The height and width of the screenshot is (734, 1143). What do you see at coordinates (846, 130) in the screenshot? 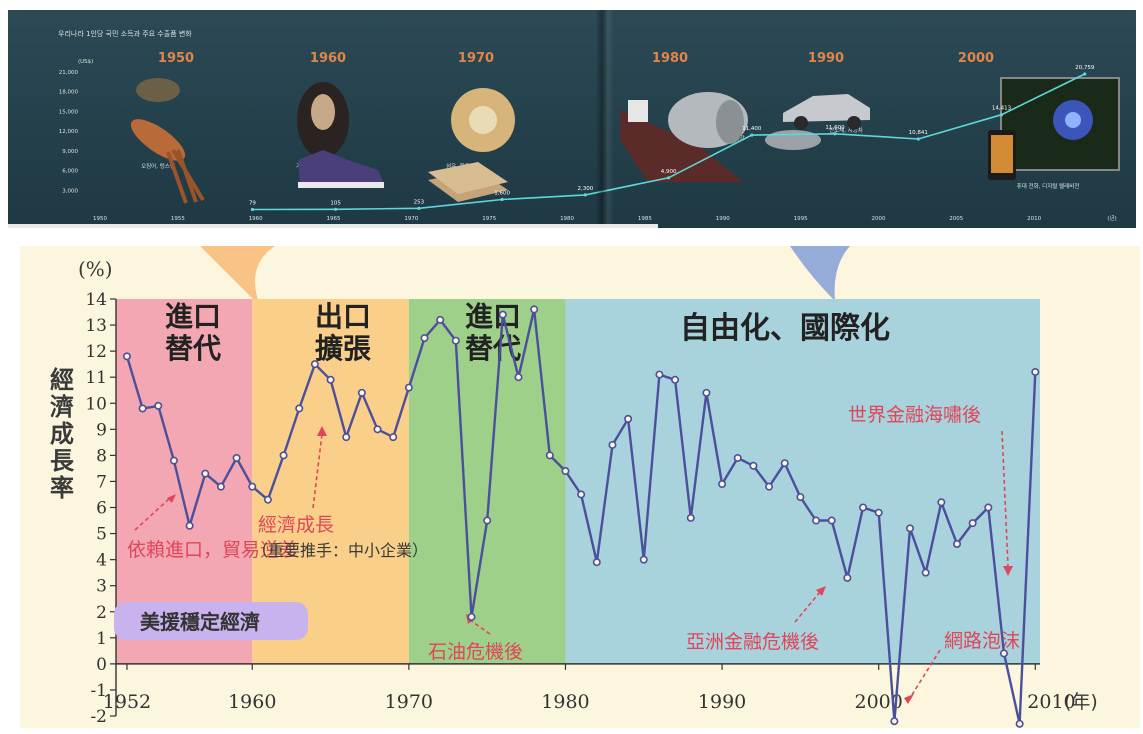
I see `top-export-label: 반도체, 자동차` at bounding box center [846, 130].